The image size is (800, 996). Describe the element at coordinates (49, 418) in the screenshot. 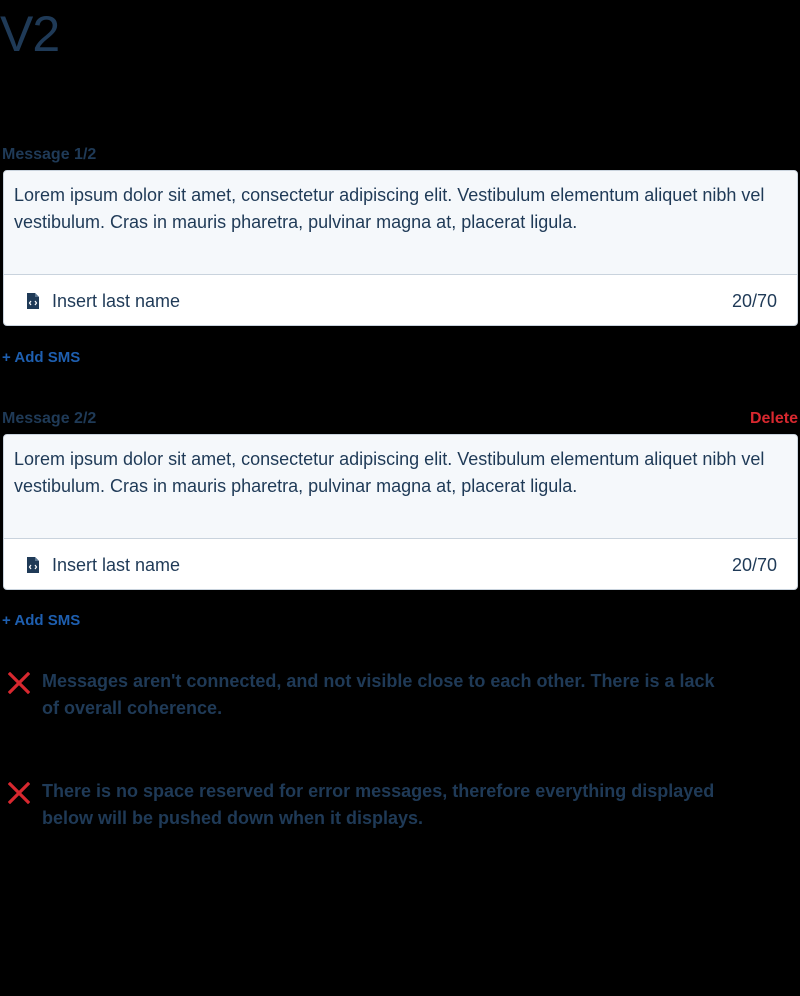

I see `message-label: Message 2/2` at that location.